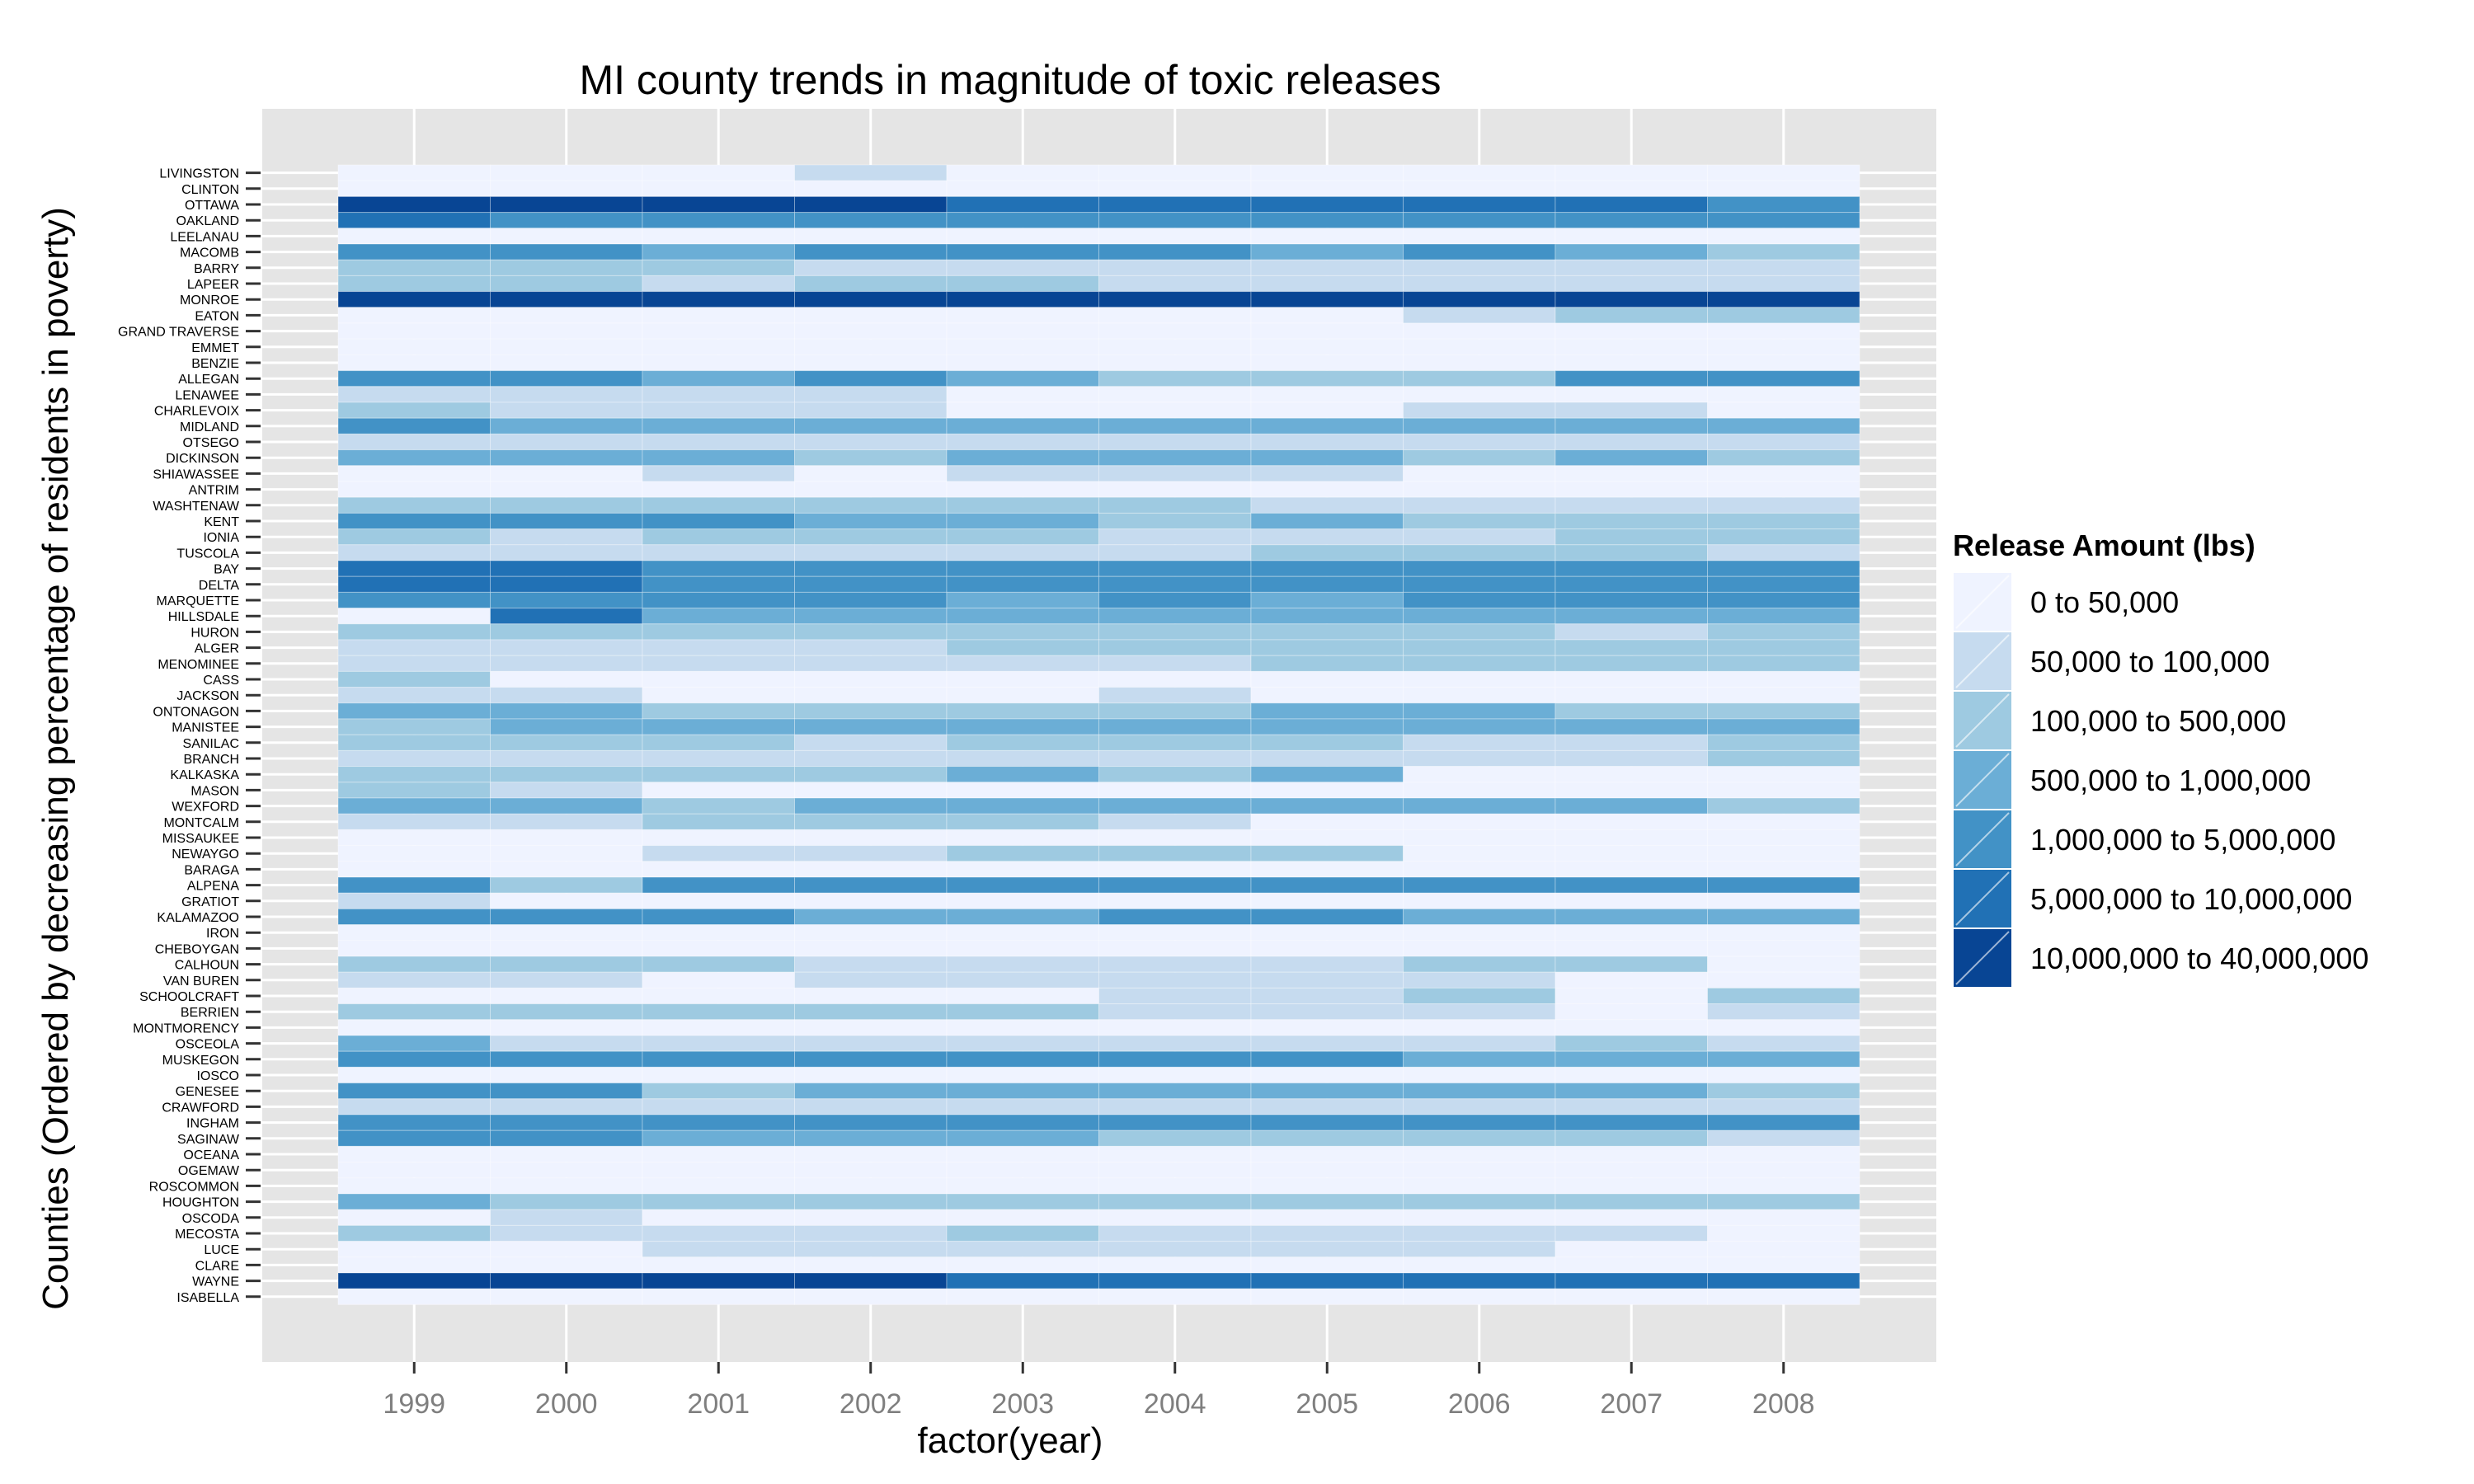 The height and width of the screenshot is (1484, 2474). What do you see at coordinates (216, 269) in the screenshot?
I see `y-tick-label: BARRY` at bounding box center [216, 269].